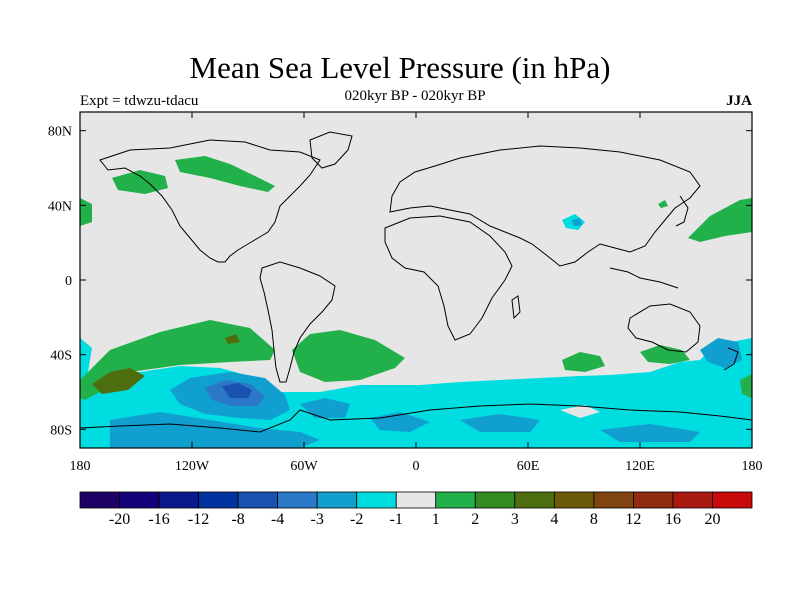 This screenshot has height=600, width=800. Describe the element at coordinates (356, 519) in the screenshot. I see `colorbar-label: -2` at that location.